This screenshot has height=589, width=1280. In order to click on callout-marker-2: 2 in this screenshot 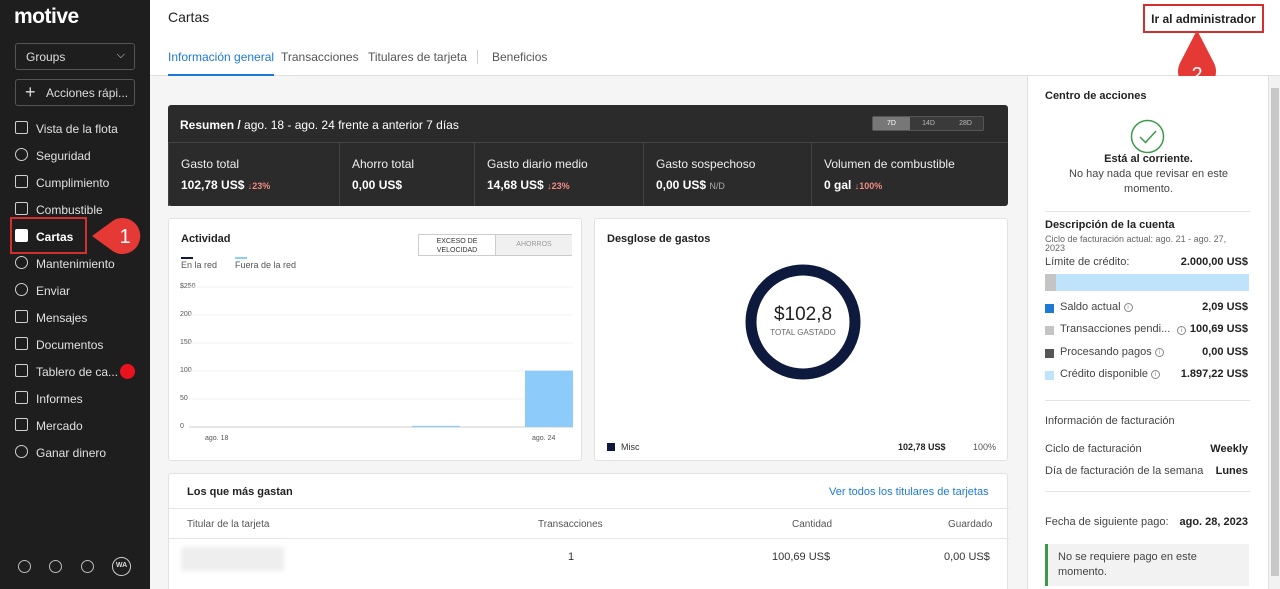, I will do `click(1197, 60)`.